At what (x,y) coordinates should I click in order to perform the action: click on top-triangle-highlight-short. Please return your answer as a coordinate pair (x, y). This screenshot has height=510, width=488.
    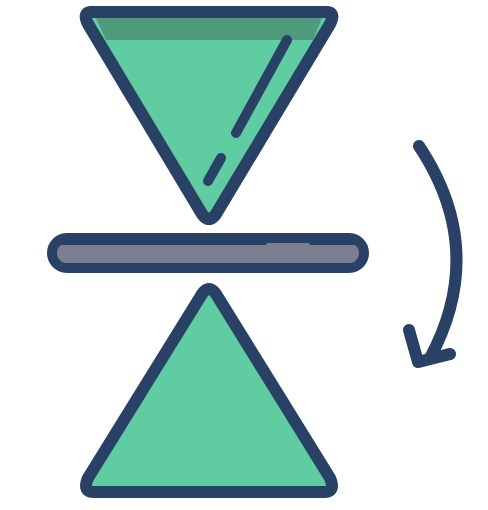
    Looking at the image, I should click on (214, 169).